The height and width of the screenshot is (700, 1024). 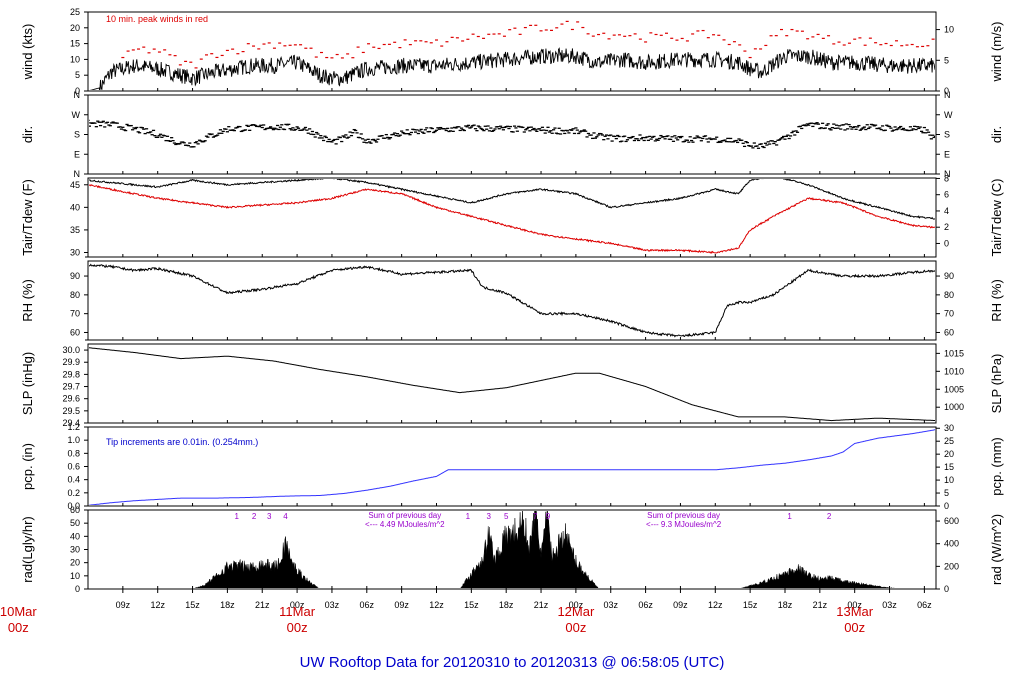 I want to click on y2-tick-label: 1015, so click(x=954, y=353).